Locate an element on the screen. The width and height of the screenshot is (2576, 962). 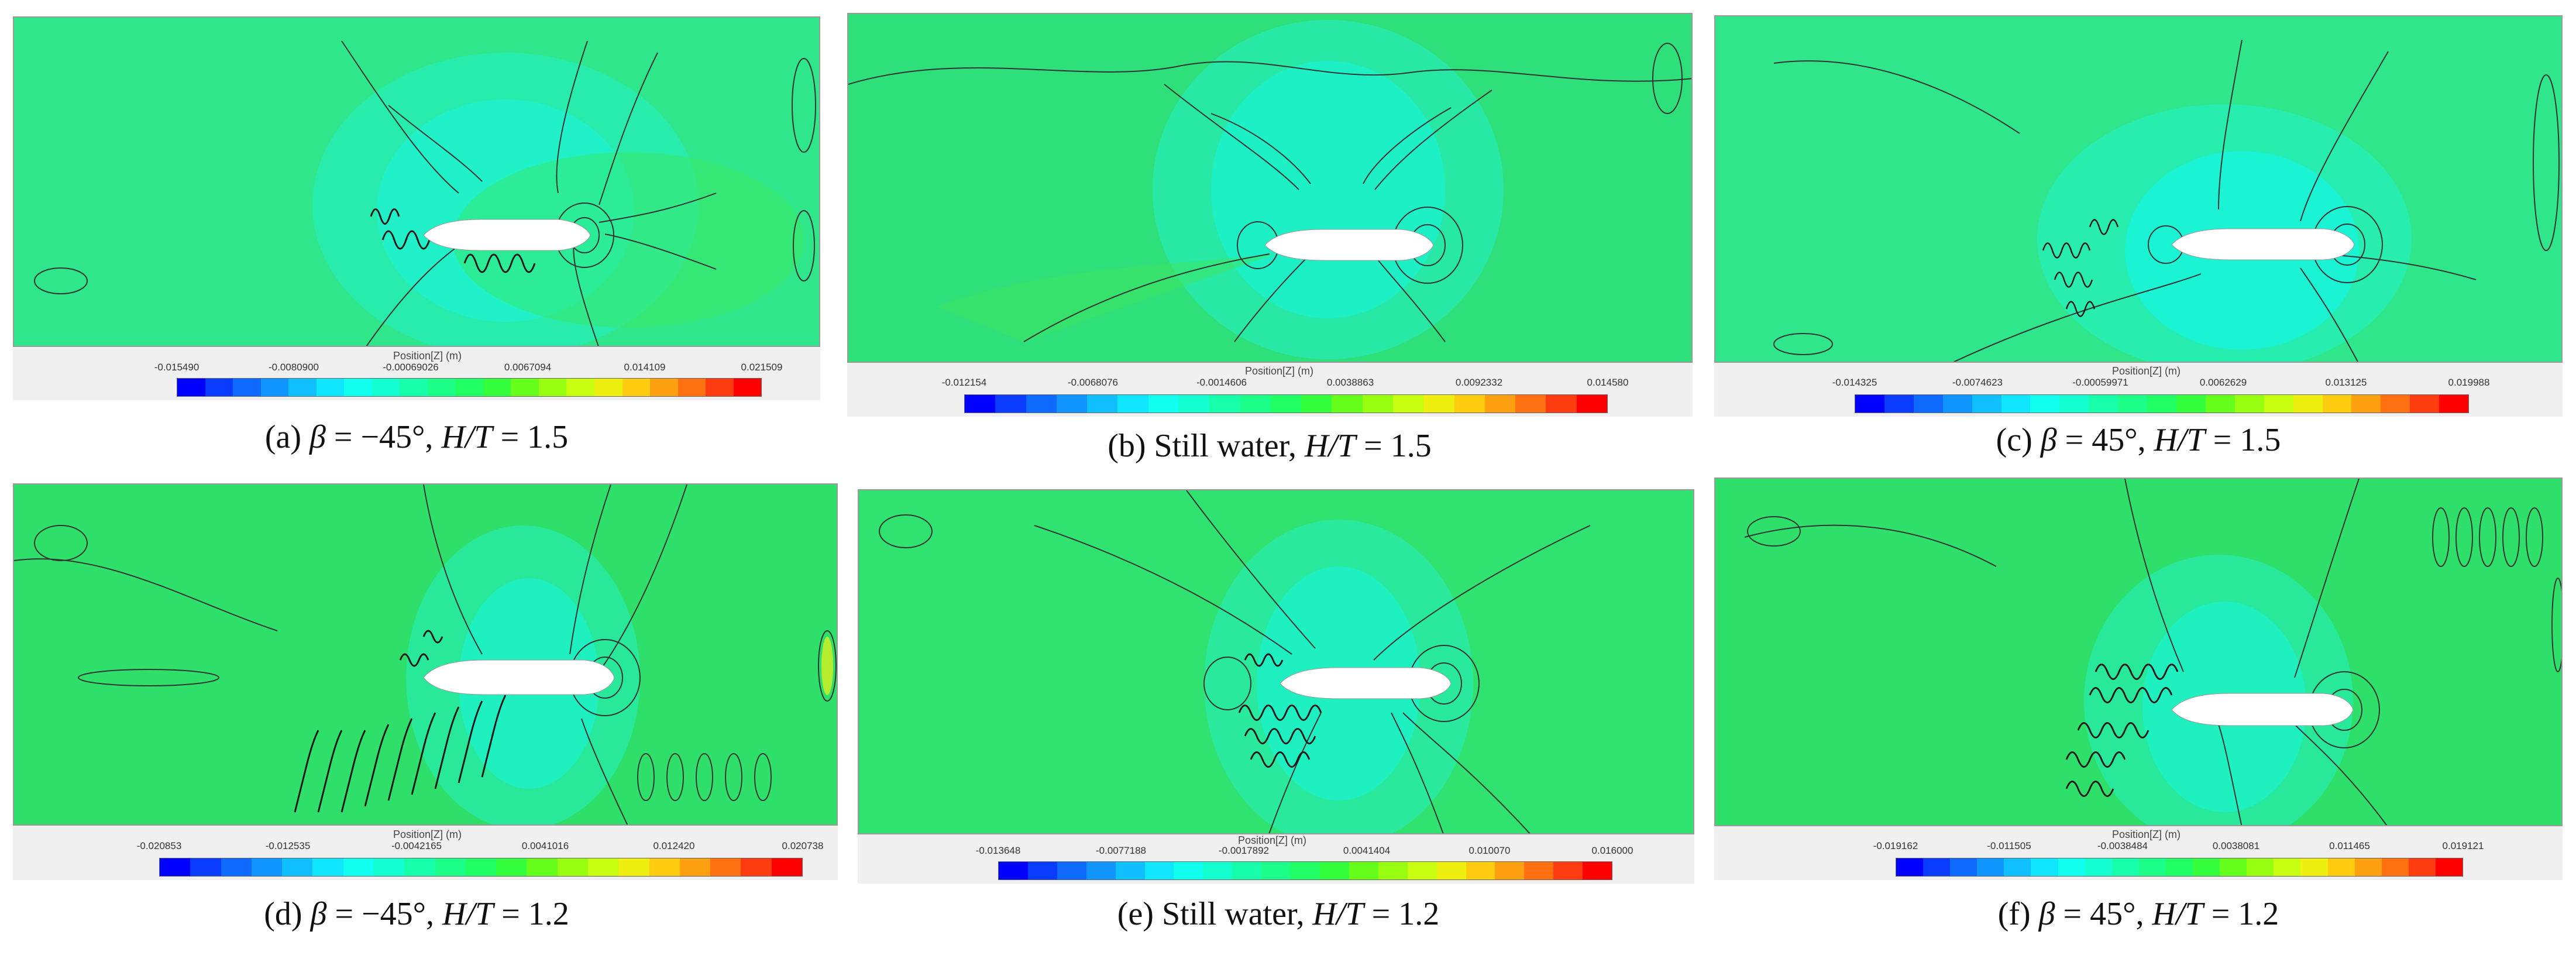
tick-label-a-2: -0.00069026 is located at coordinates (411, 367).